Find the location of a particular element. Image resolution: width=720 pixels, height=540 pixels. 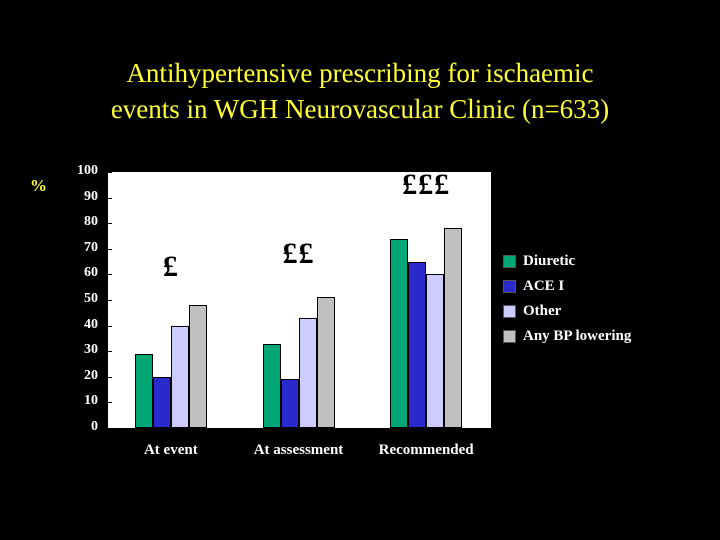

y-tick-label: 0 is located at coordinates (94, 426).